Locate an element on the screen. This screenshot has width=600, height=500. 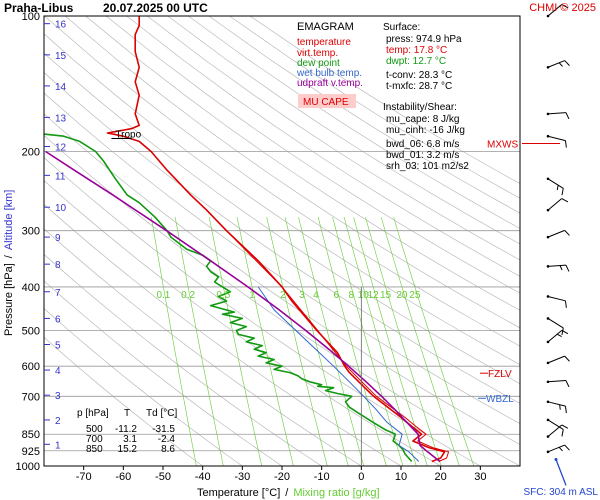
mixing-ratio-label: 8 is located at coordinates (352, 295).